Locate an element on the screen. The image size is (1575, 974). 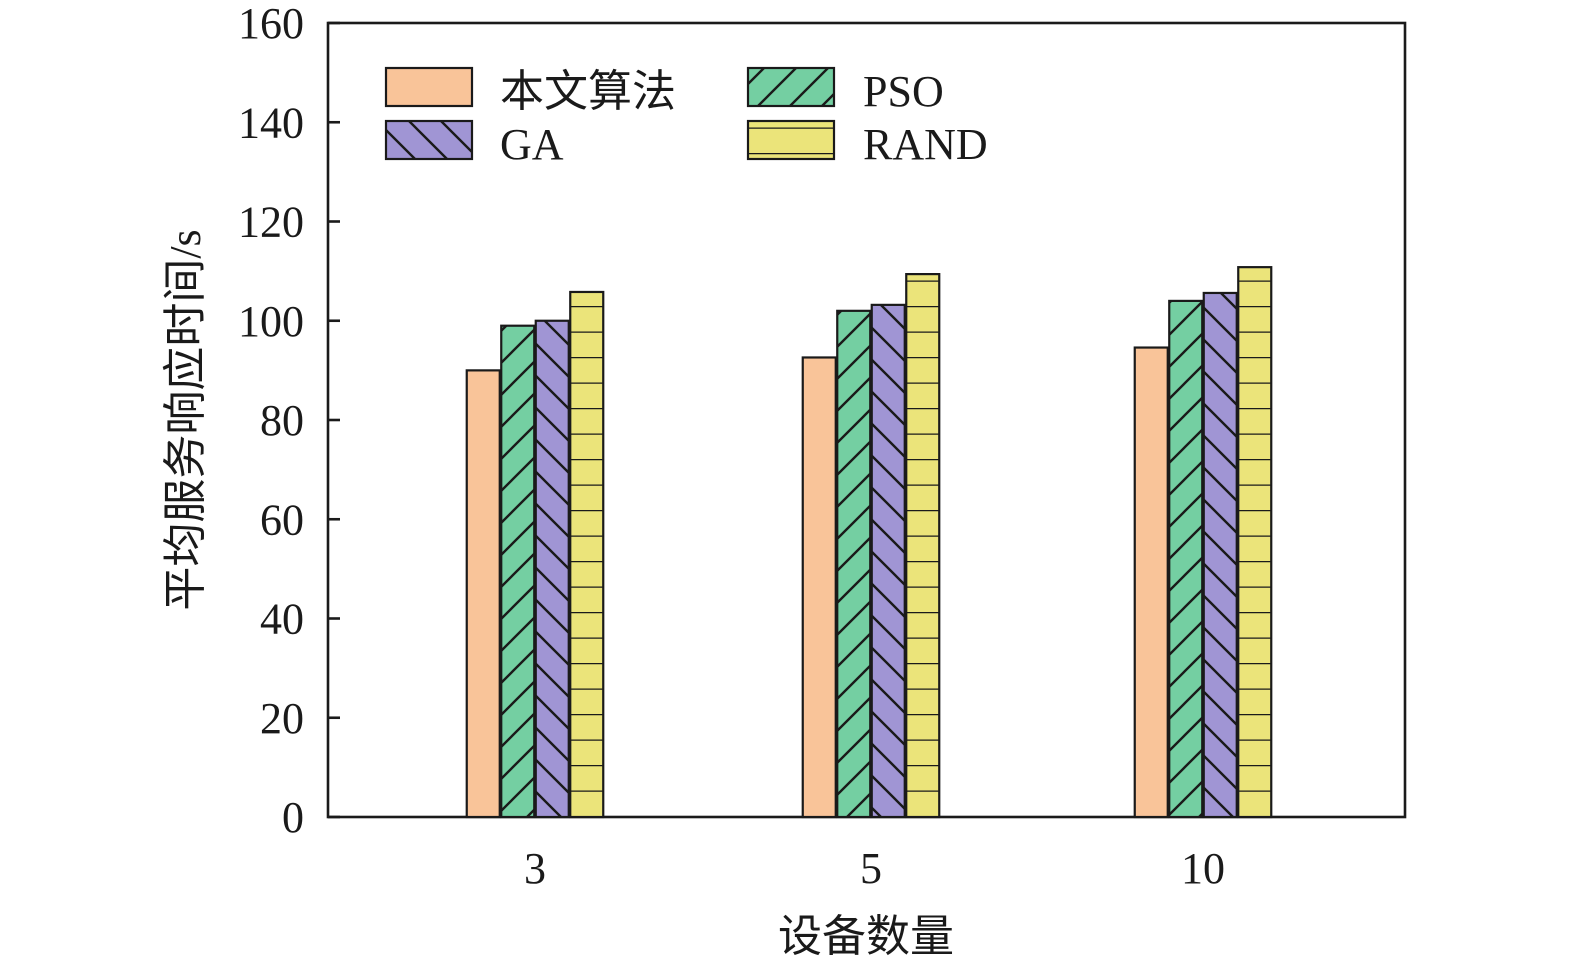
y-tick-label: 20 is located at coordinates (282, 718).